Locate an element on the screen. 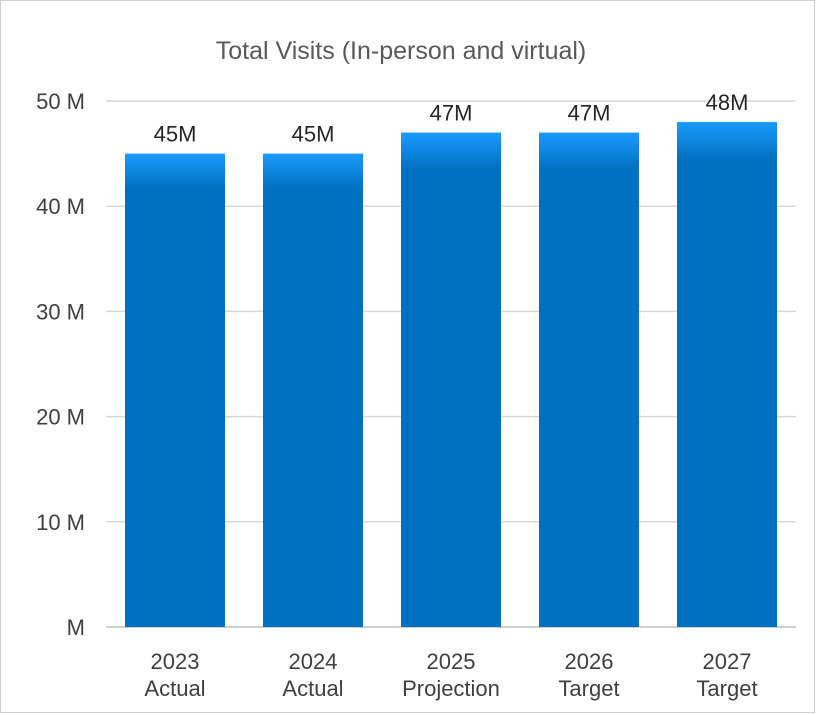 The image size is (817, 715). y-axis-tick-labels: M 10 M 20 M 30 M 40 M 50 M is located at coordinates (60, 364).